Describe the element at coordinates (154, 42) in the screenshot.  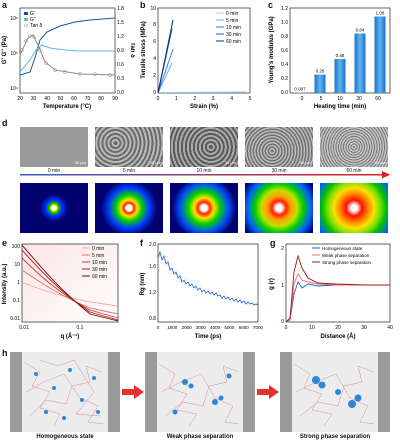
I see `tick: 6` at that location.